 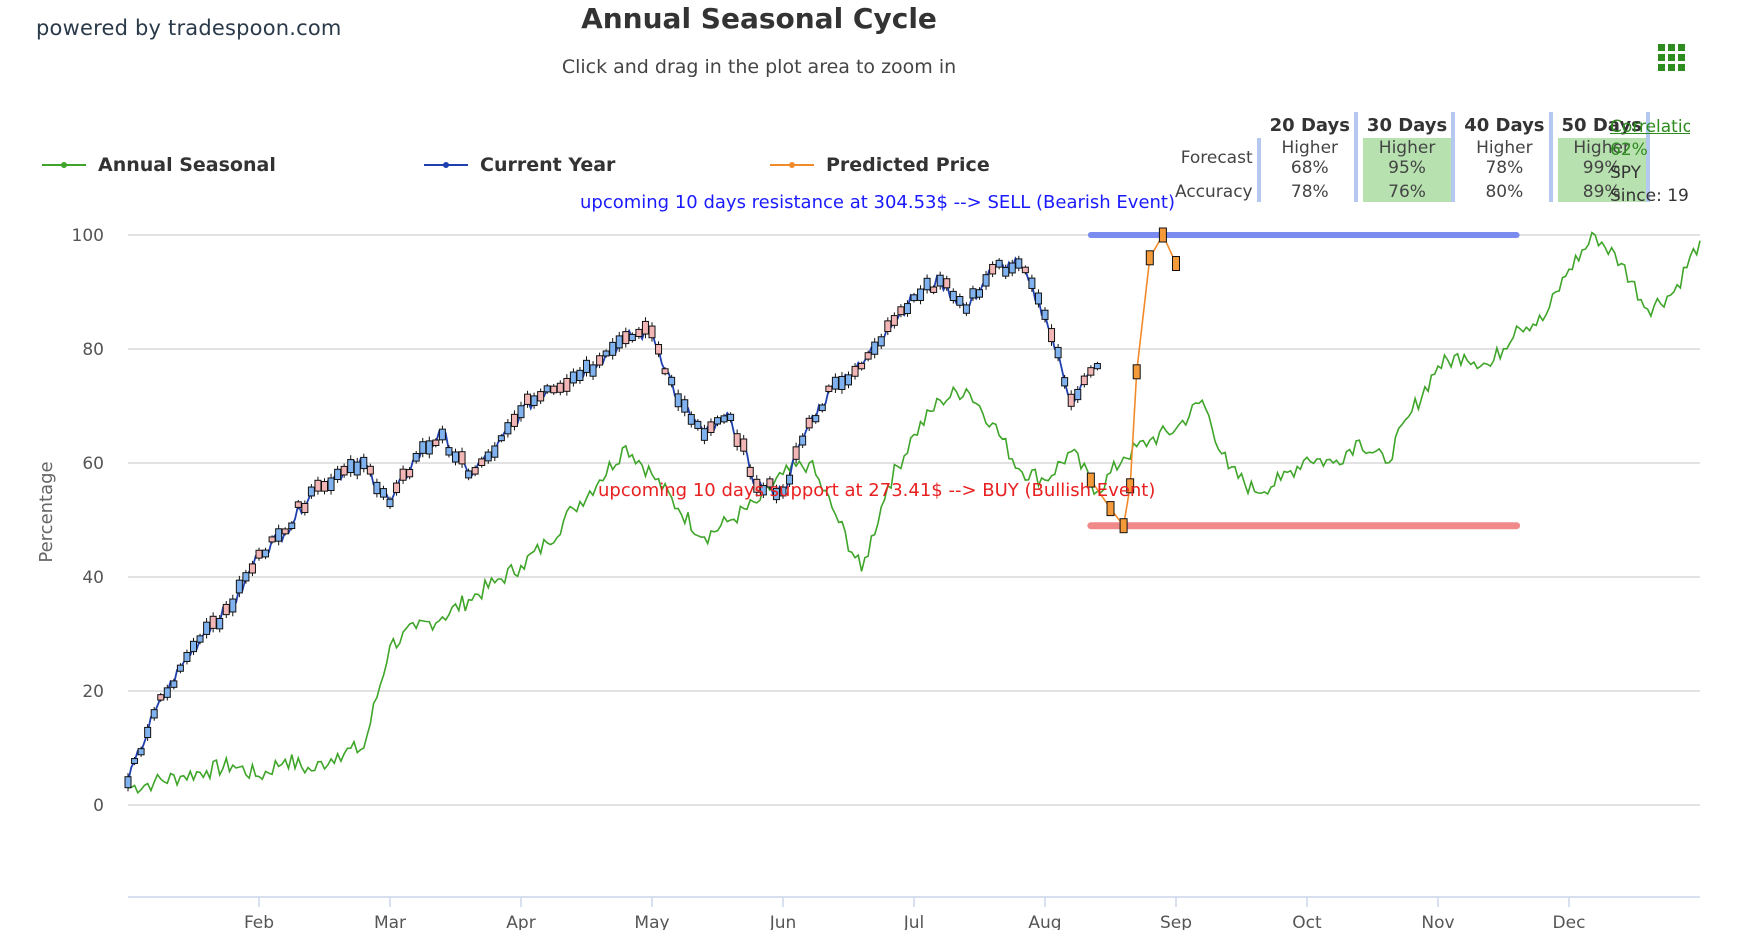 I want to click on x-tick-label: May, so click(x=651, y=921).